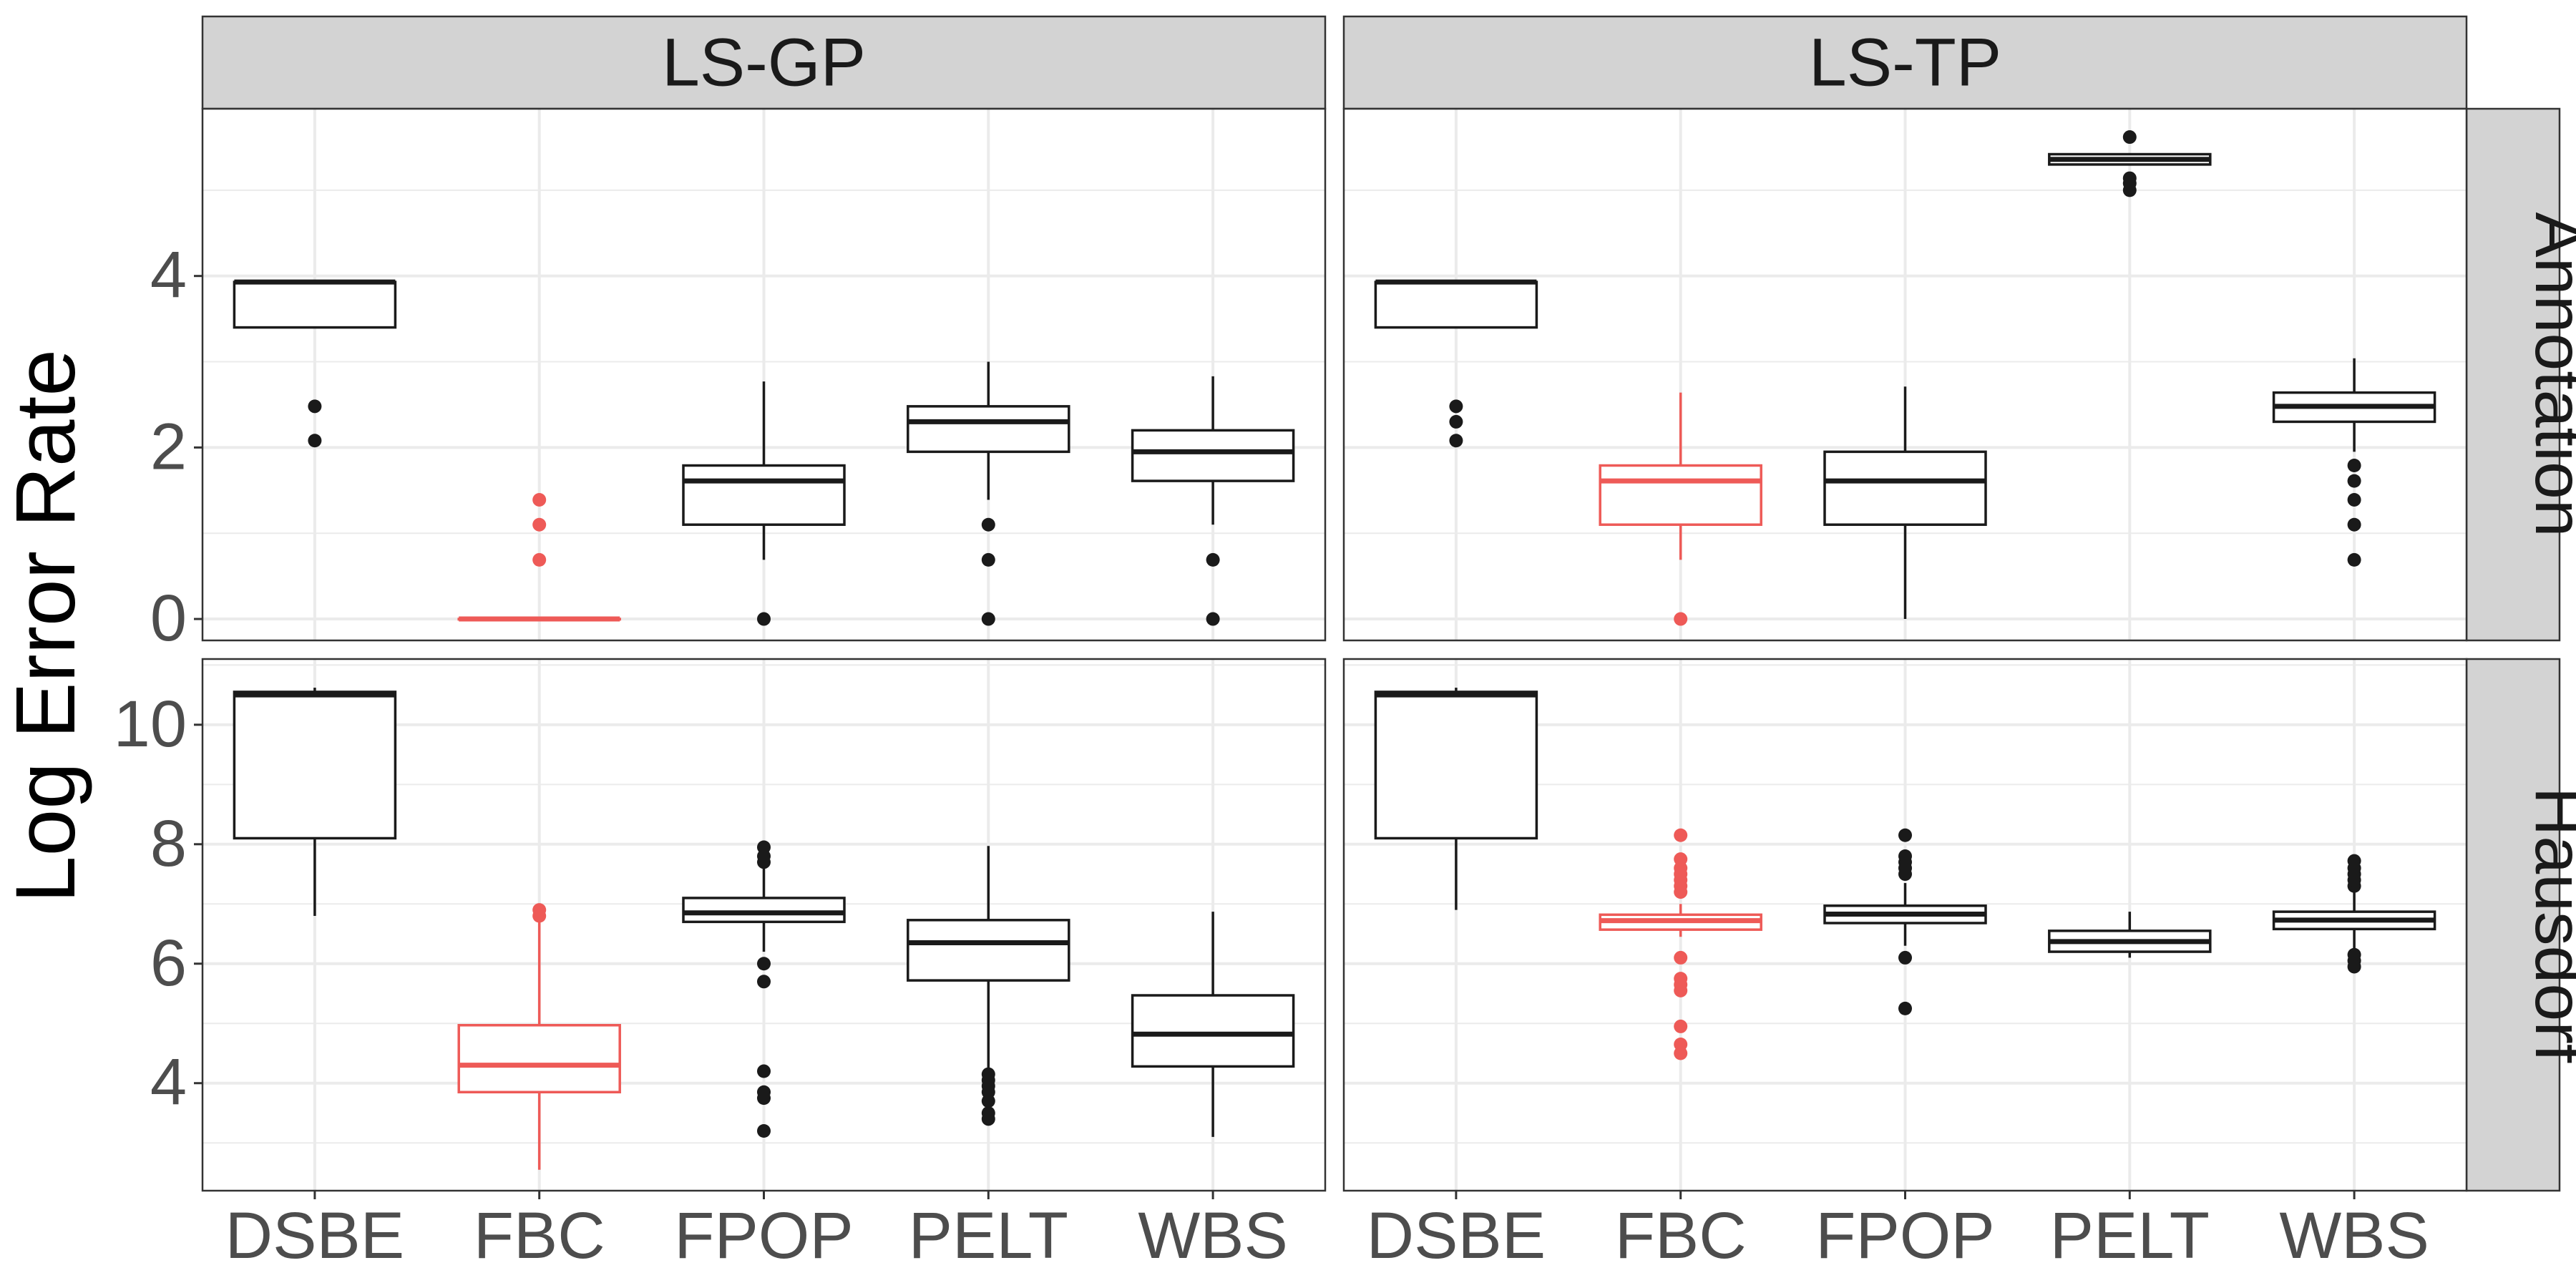 The width and height of the screenshot is (2576, 1288). I want to click on y-tick-label: 0, so click(168, 618).